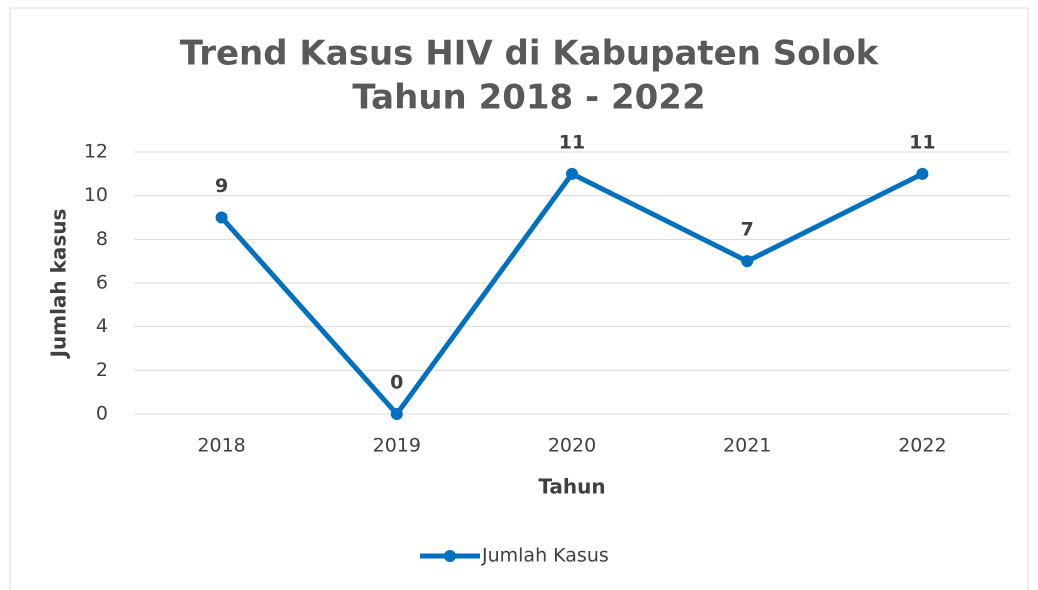  I want to click on data-label: 0, so click(396, 383).